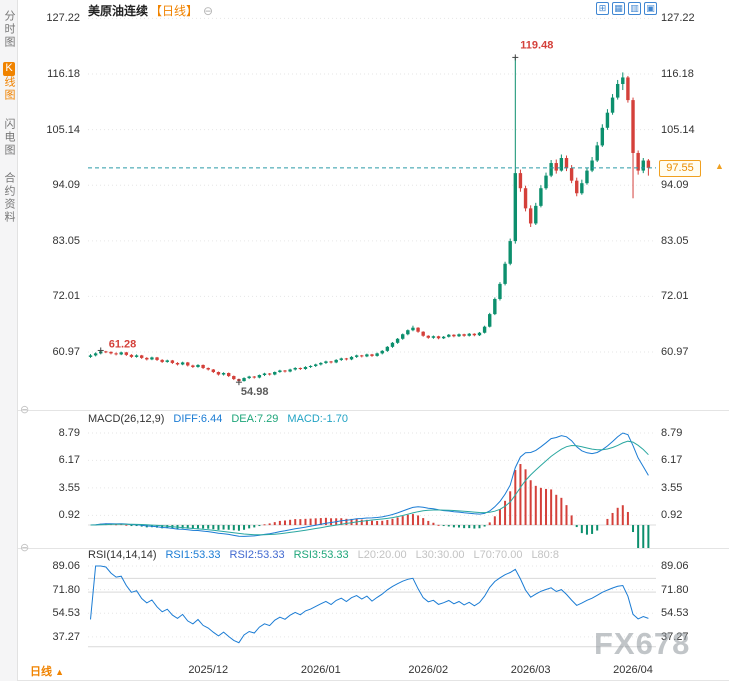  I want to click on dea-line, so click(369, 488).